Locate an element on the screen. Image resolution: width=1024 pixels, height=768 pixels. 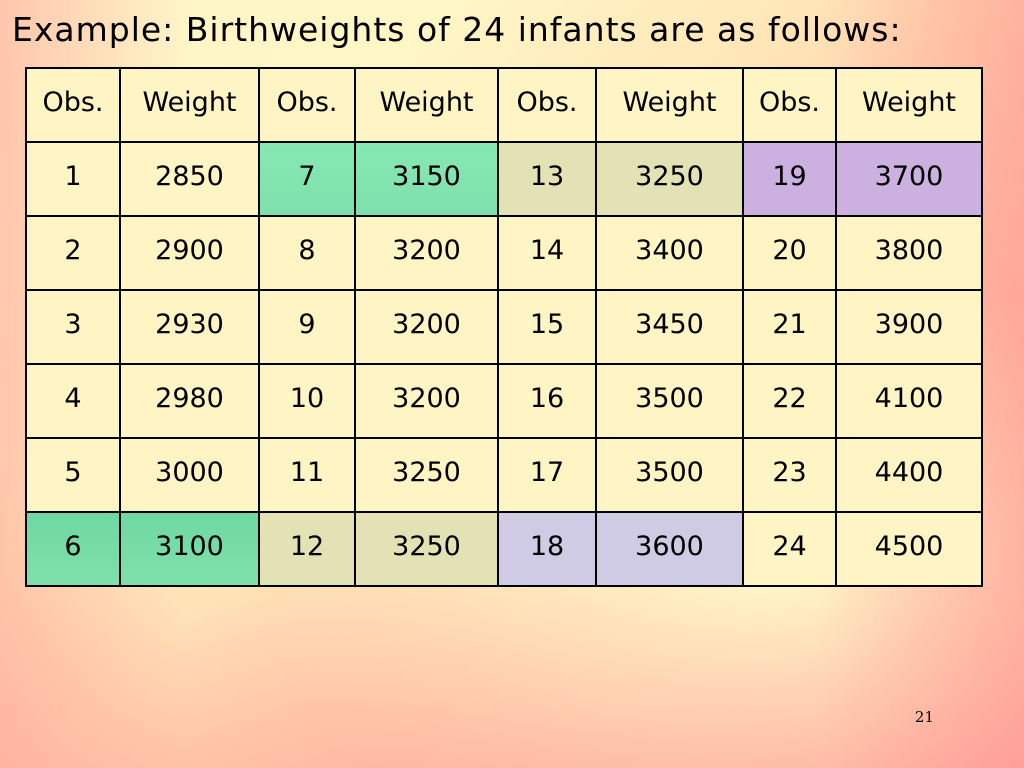
table-row: 5 3000 11 3250 17 3500 23 4400 is located at coordinates (504, 475).